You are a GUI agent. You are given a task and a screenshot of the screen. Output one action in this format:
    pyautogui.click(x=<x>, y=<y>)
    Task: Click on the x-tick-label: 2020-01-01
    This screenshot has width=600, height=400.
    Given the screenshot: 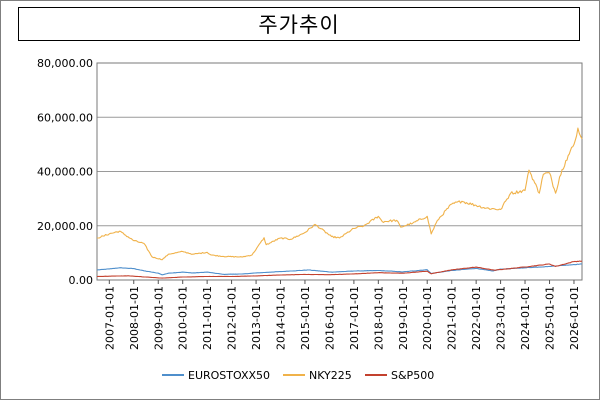 What is the action you would take?
    pyautogui.click(x=427, y=318)
    